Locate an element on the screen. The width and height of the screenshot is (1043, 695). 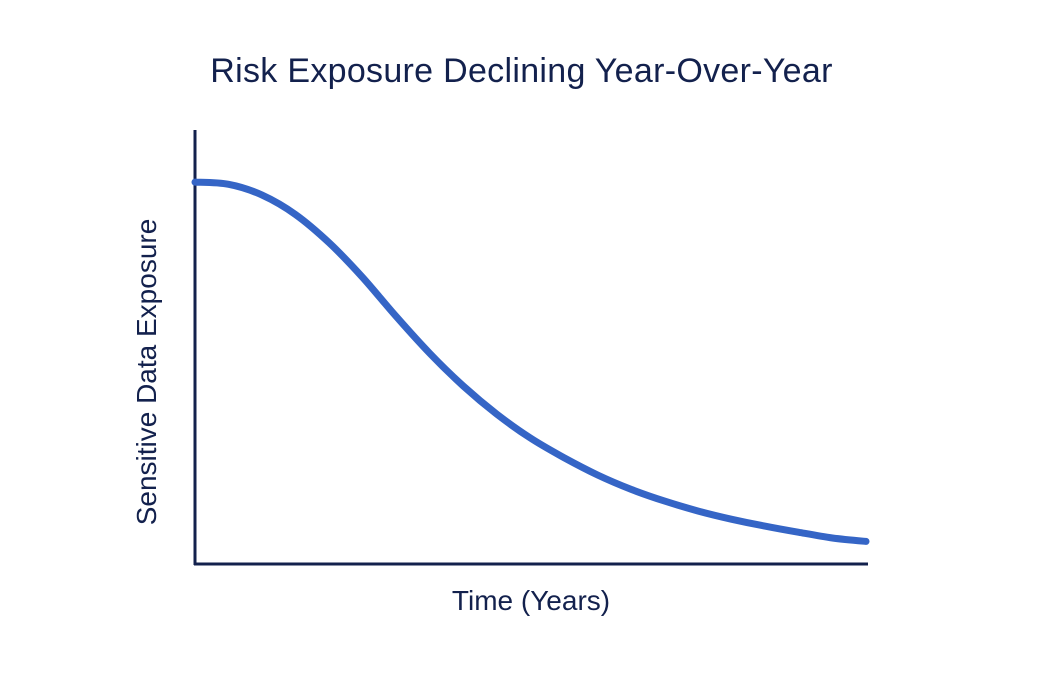
chart-title: Risk Exposure Declining Year-Over-Year is located at coordinates (521, 71).